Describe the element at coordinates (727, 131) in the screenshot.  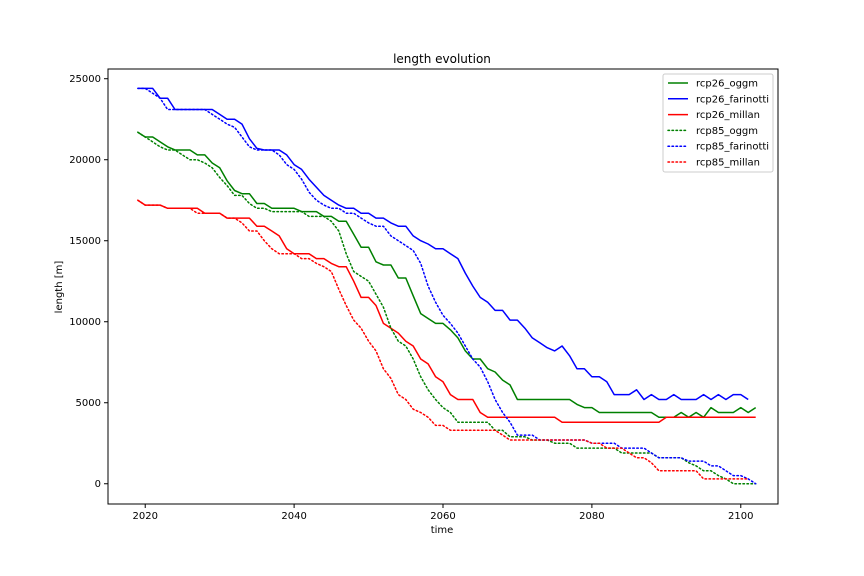
I see `legend-label: rcp85_oggm` at that location.